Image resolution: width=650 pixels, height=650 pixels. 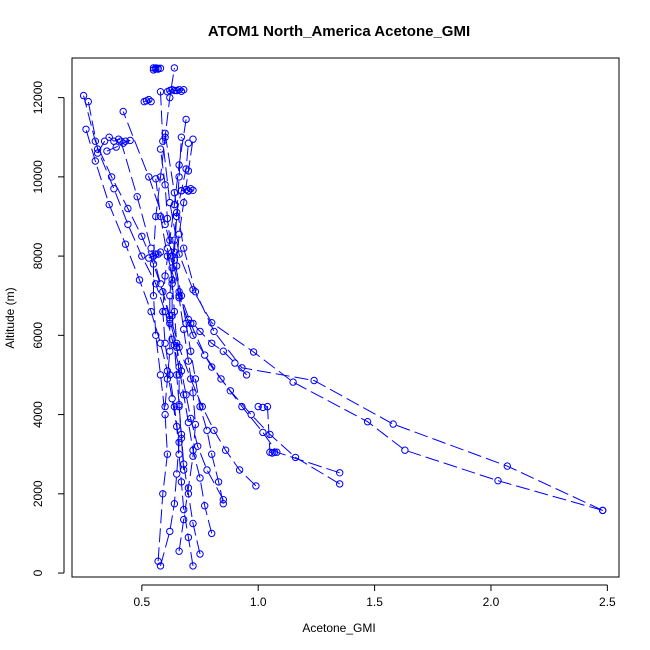 What do you see at coordinates (258, 602) in the screenshot?
I see `x-tick-label: 1.0` at bounding box center [258, 602].